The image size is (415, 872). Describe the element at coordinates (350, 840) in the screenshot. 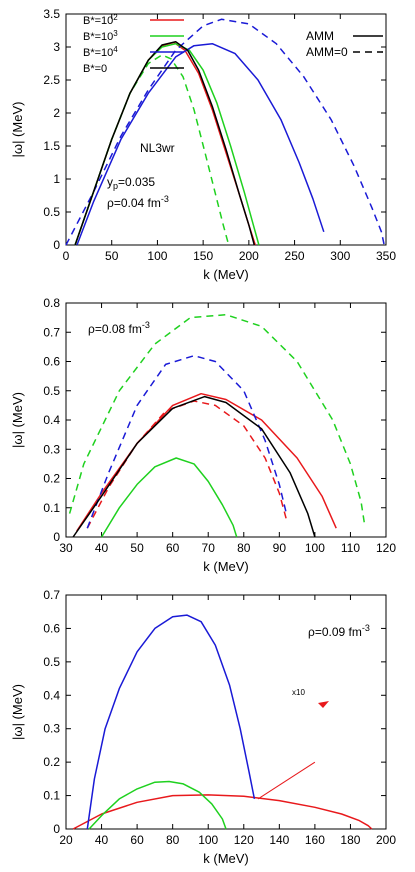

I see `x-tick-label: 180` at that location.